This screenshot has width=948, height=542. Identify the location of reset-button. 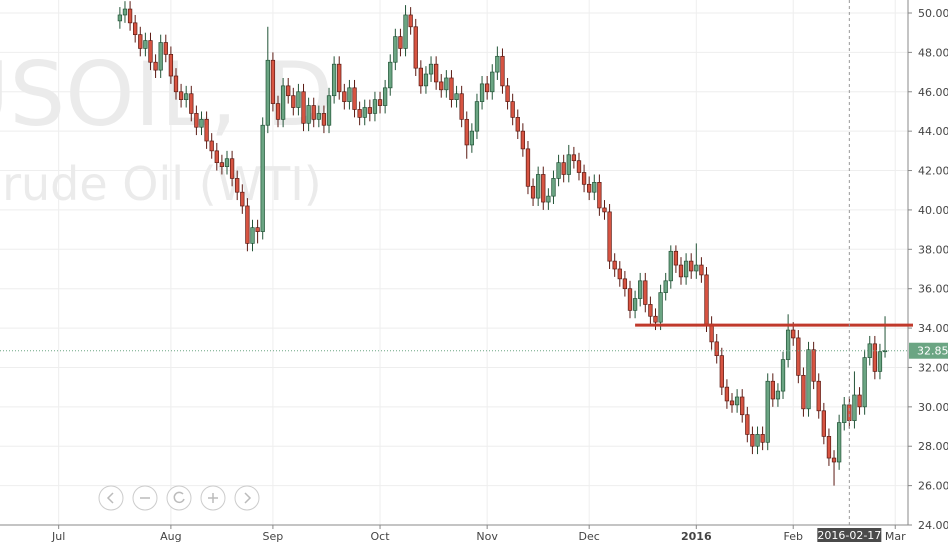
(179, 498).